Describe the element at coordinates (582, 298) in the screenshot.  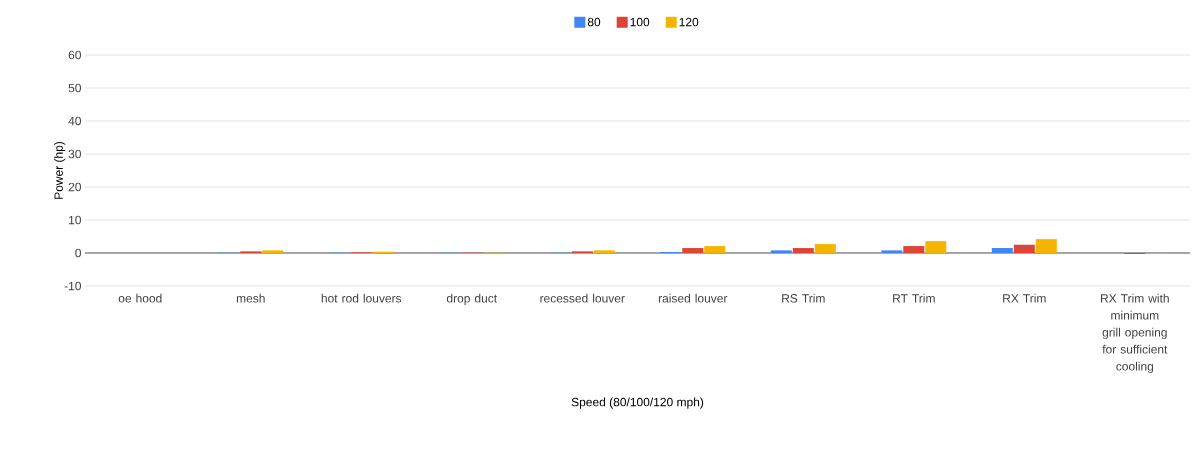
I see `x-tick-label: recessed louver` at that location.